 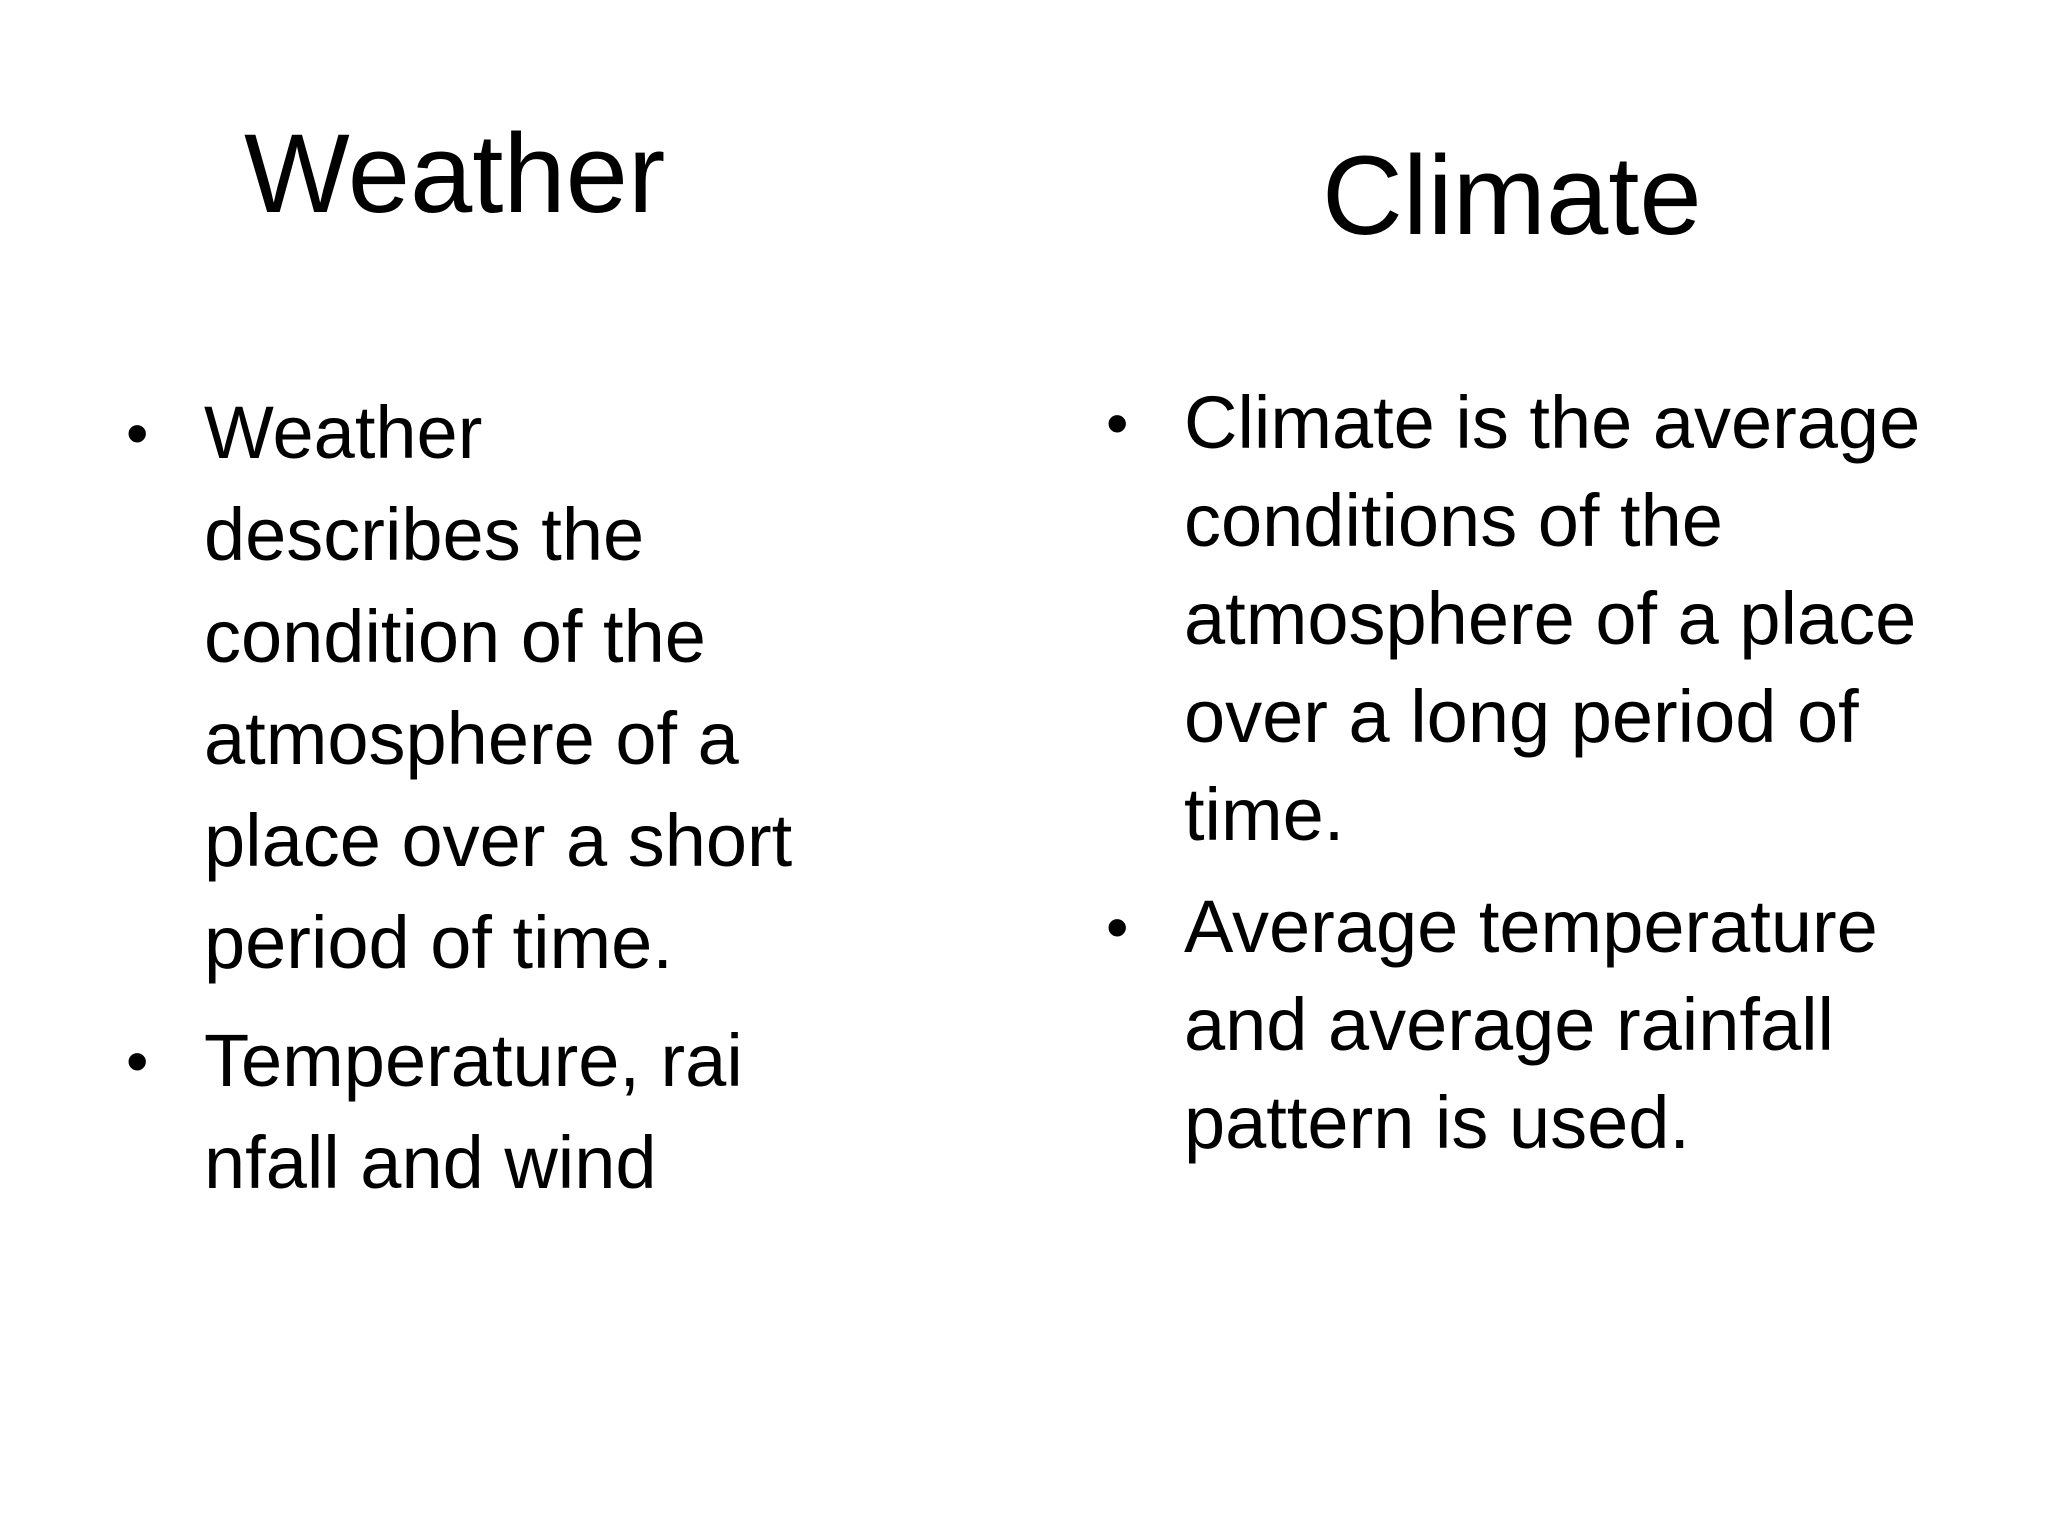 What do you see at coordinates (1512, 195) in the screenshot?
I see `climate-title: Climate` at bounding box center [1512, 195].